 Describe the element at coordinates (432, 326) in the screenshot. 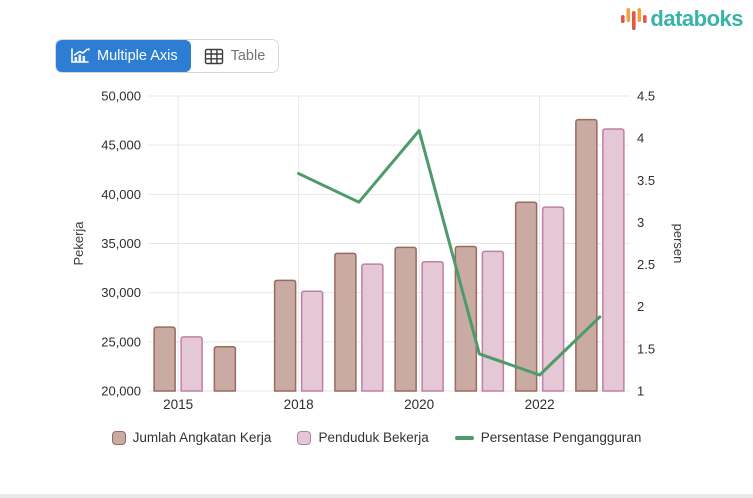

I see `bar-penduduk-bekerja-2020` at that location.